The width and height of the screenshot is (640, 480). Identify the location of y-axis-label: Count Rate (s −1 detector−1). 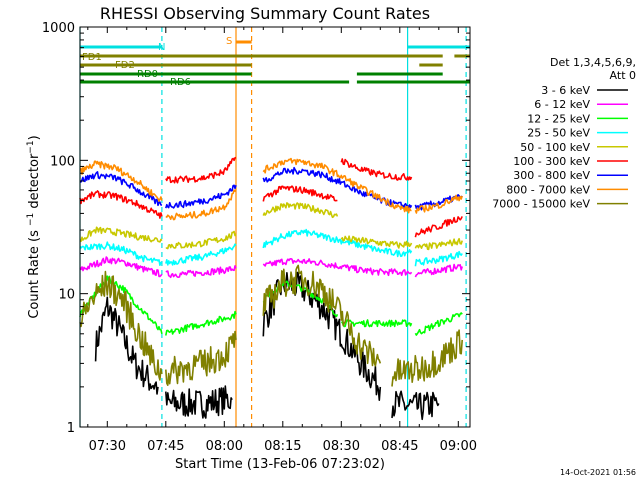
(34, 226).